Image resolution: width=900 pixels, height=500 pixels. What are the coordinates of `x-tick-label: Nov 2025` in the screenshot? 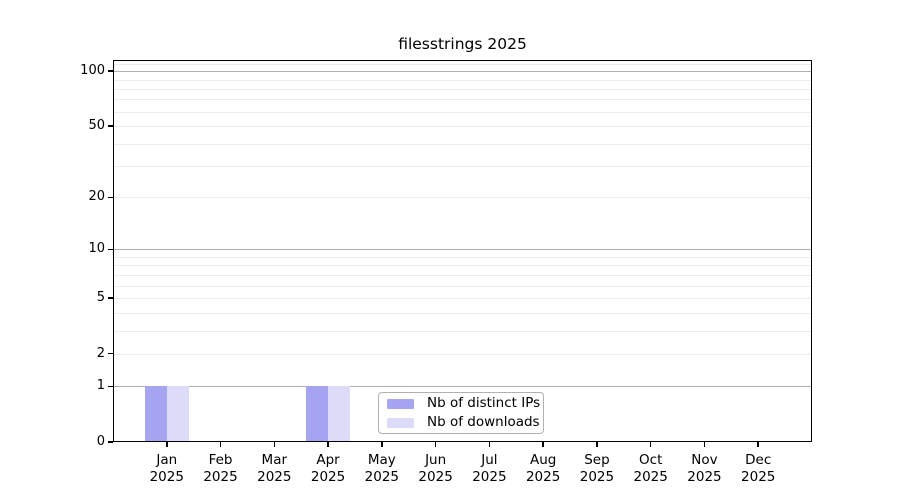 It's located at (704, 468).